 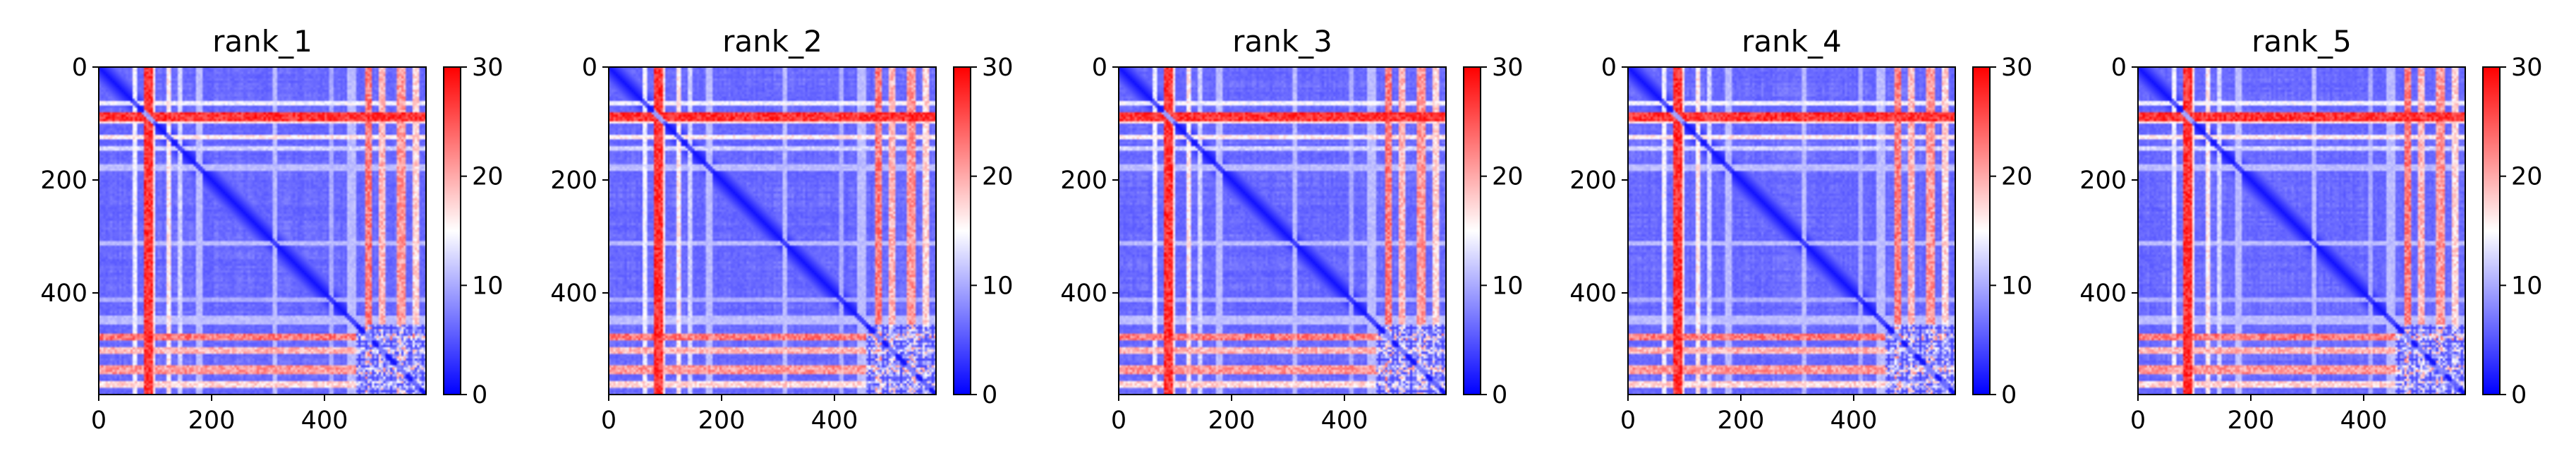 I want to click on panel-title: rank_3, so click(x=1282, y=41).